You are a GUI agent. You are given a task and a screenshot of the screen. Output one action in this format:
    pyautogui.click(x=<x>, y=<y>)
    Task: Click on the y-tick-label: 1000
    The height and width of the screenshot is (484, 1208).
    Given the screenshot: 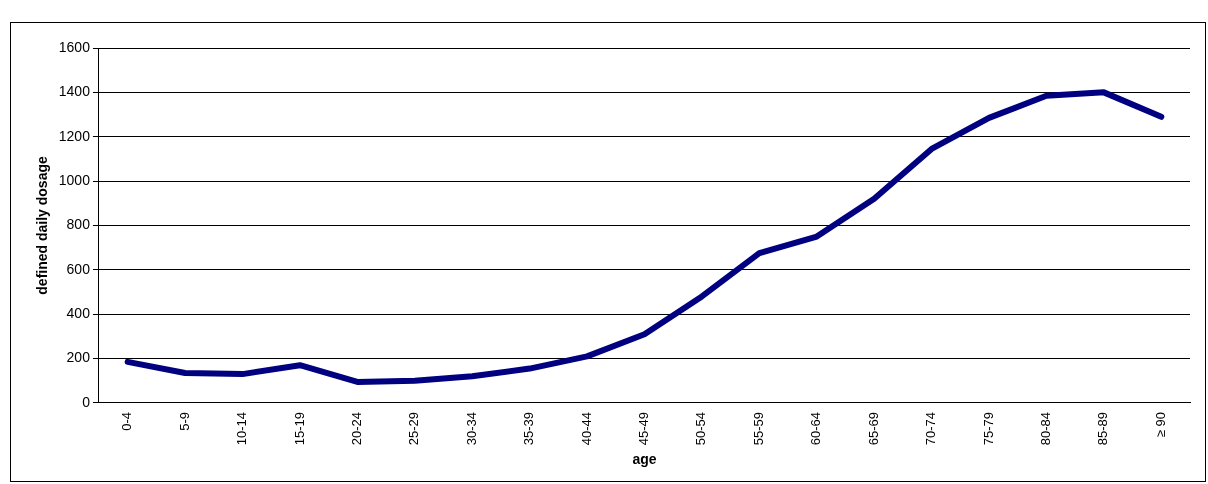 What is the action you would take?
    pyautogui.click(x=74, y=179)
    